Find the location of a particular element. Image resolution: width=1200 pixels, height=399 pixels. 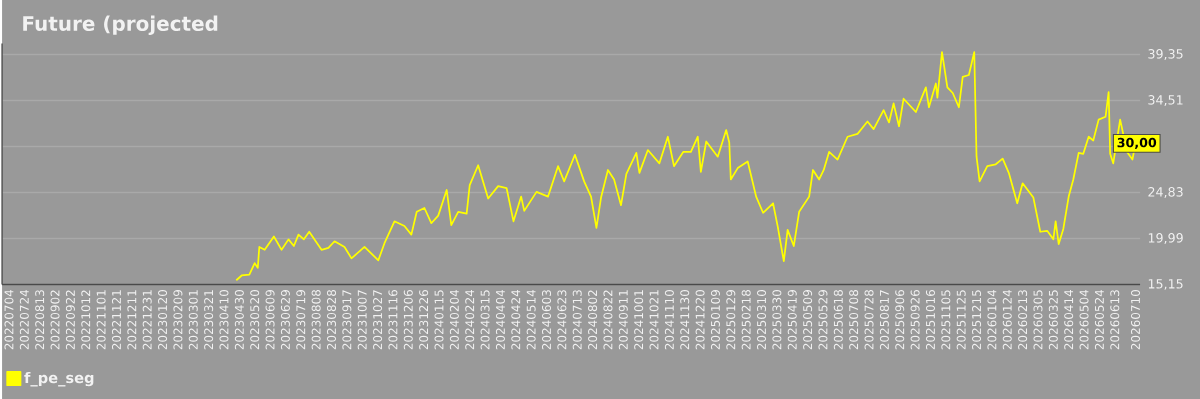

x-tick-label: 20221211 is located at coordinates (132, 320).